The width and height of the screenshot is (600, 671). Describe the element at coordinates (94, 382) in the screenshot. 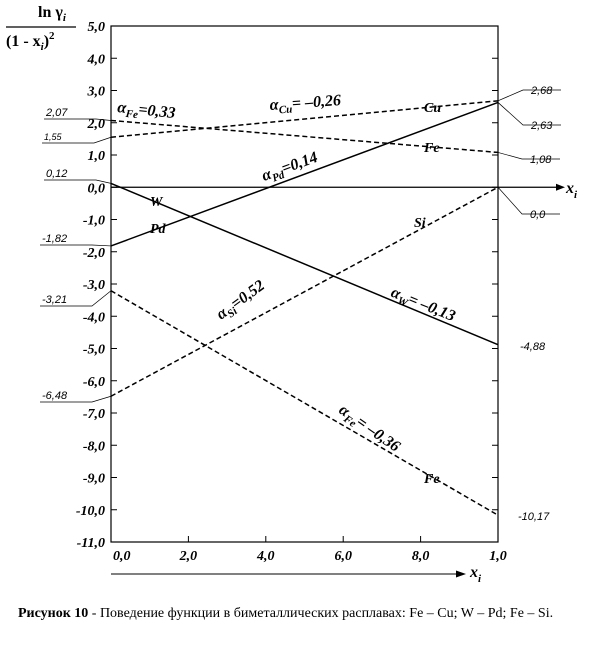

I see `y-tick-label: -6,0` at that location.